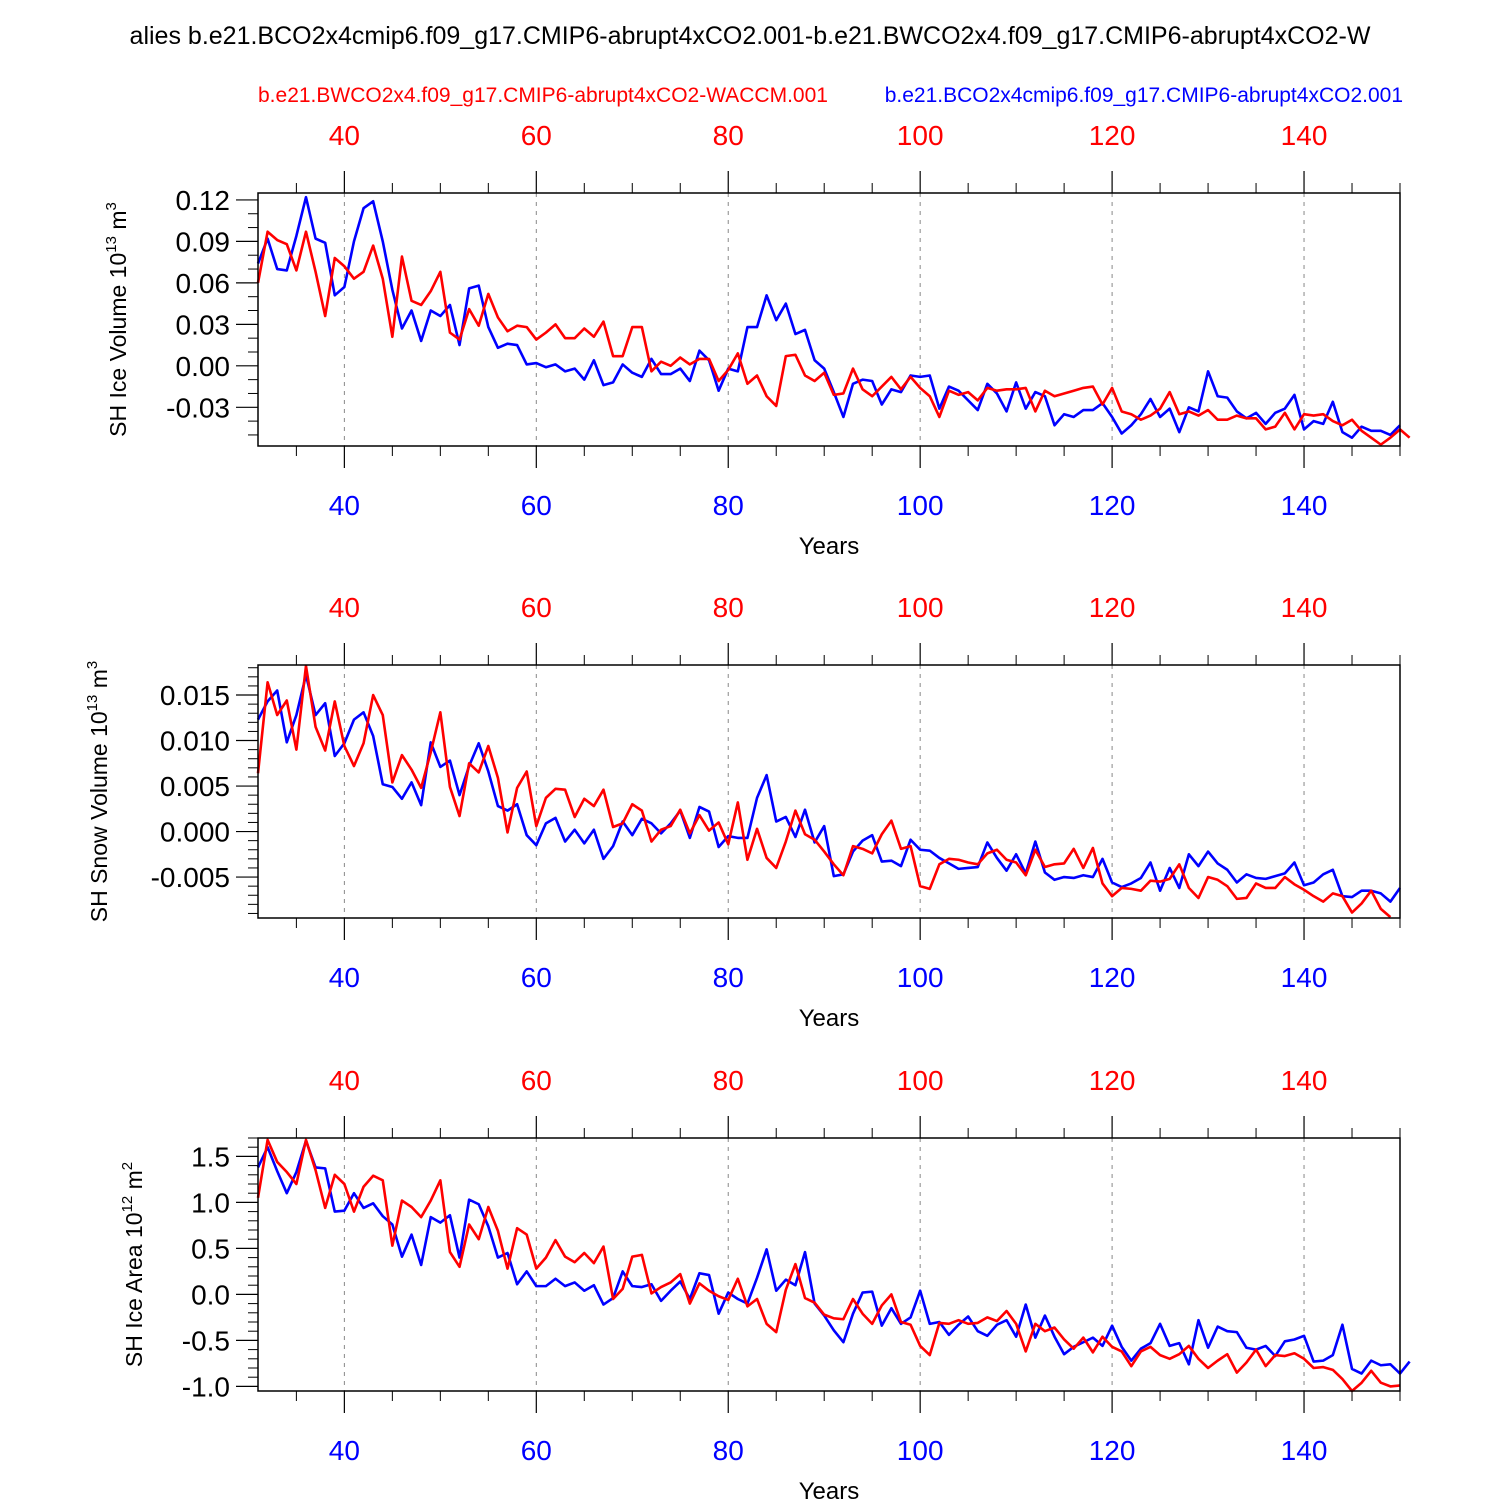 Image resolution: width=1500 pixels, height=1500 pixels. What do you see at coordinates (127, 1166) in the screenshot?
I see `y-axis-title-unit-exponent: 2` at bounding box center [127, 1166].